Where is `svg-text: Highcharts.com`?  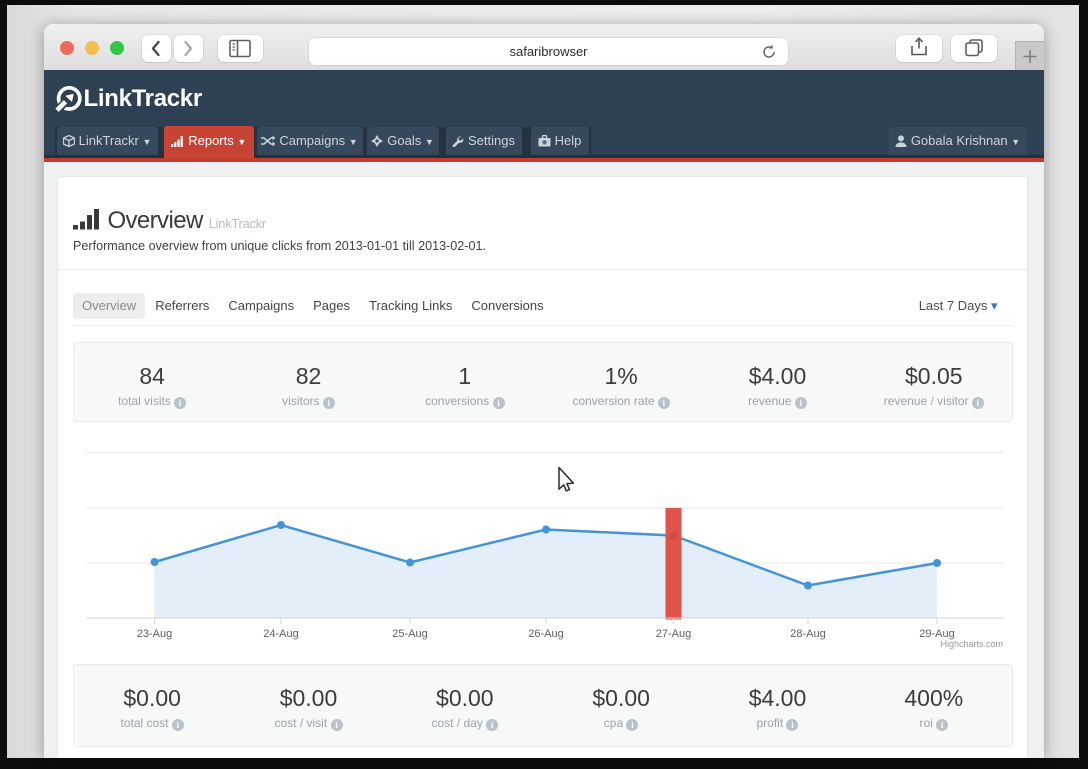
svg-text: Highcharts.com is located at coordinates (971, 644).